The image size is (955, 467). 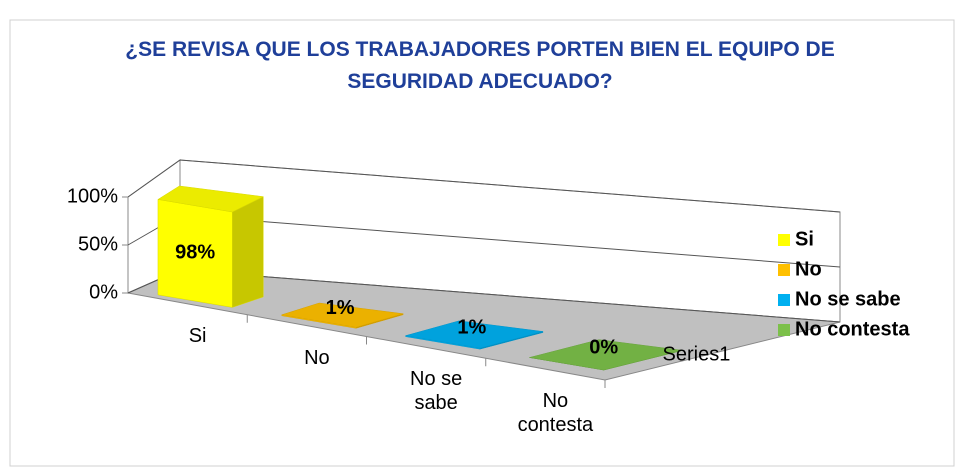 I want to click on x-tick-label: Si, so click(x=197, y=335).